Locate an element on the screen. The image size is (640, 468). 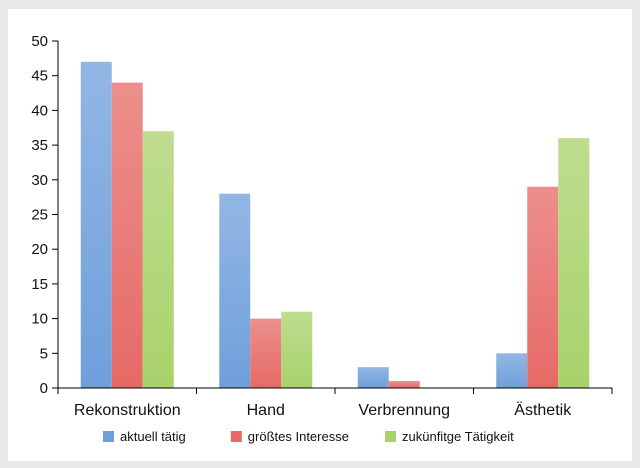
y-tick-label: 20 is located at coordinates (39, 249).